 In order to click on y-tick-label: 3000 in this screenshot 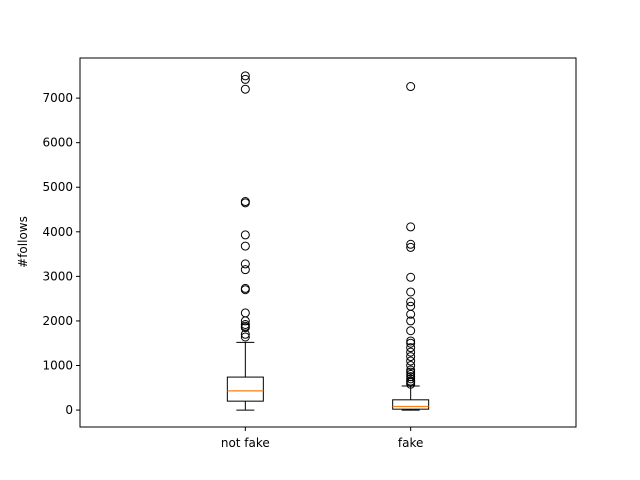, I will do `click(57, 276)`.